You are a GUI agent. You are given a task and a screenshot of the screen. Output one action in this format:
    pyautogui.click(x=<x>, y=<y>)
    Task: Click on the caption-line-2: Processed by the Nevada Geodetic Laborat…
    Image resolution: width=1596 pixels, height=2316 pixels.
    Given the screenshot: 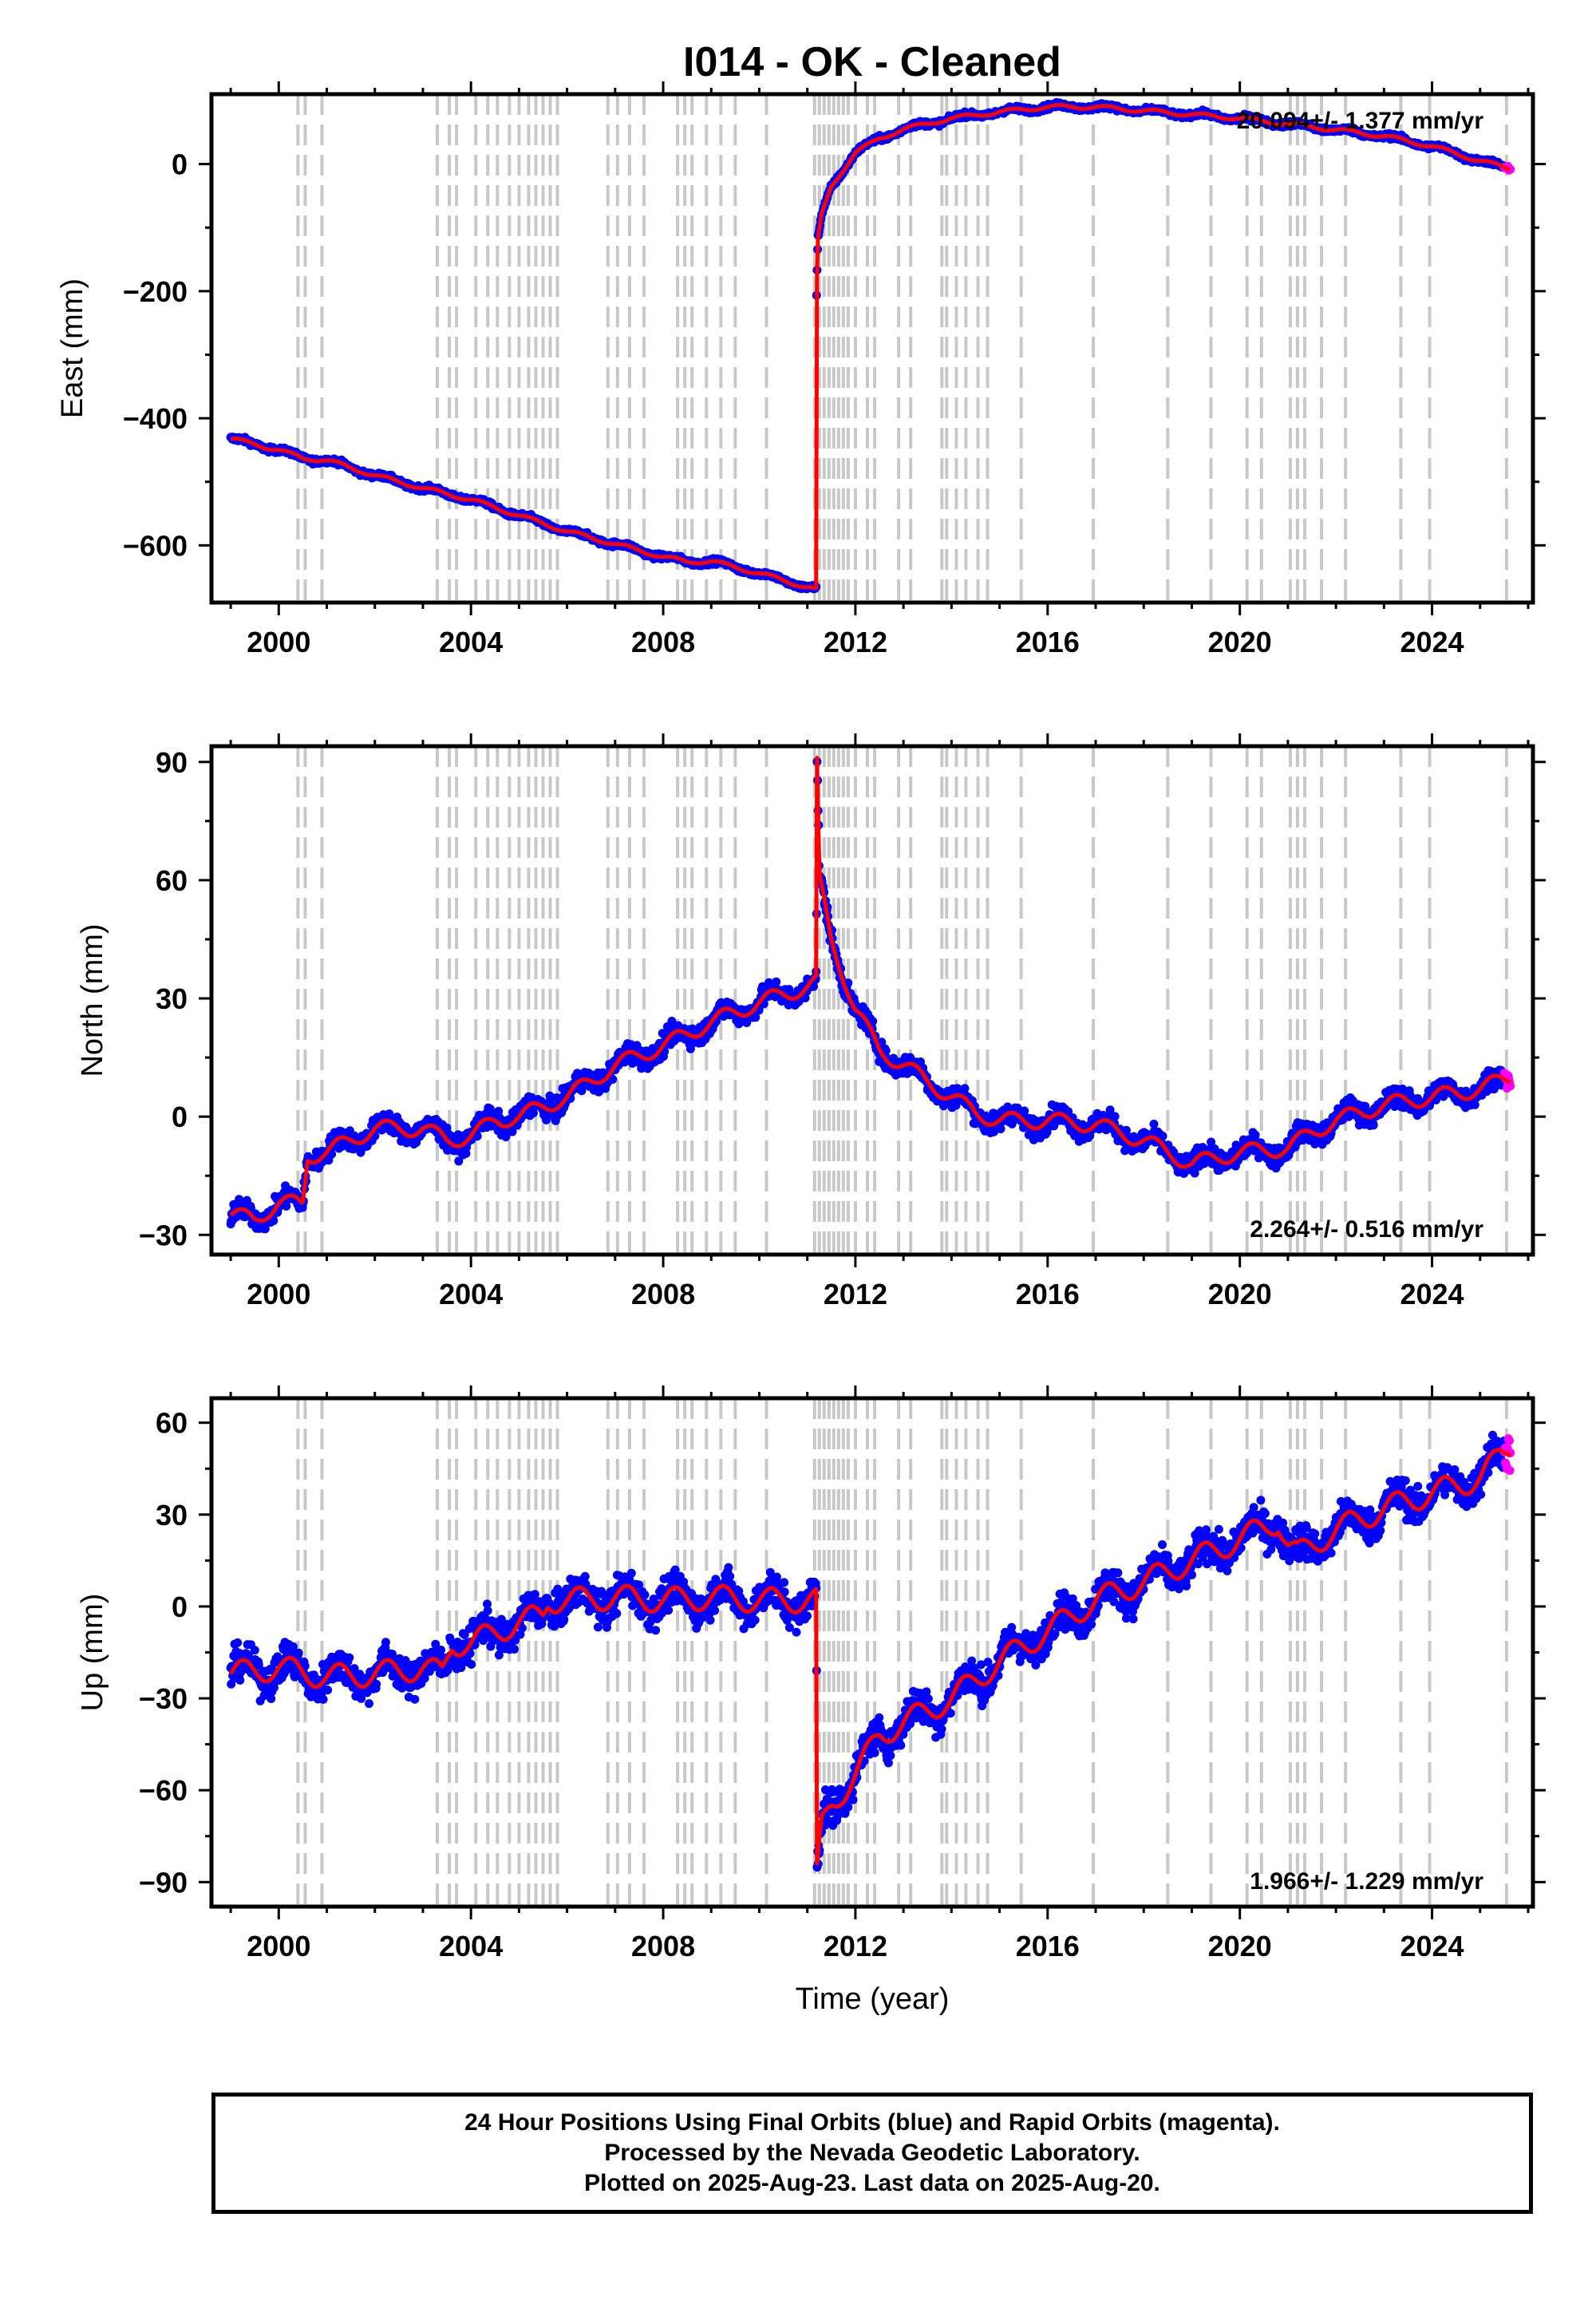 What is the action you would take?
    pyautogui.click(x=872, y=2153)
    